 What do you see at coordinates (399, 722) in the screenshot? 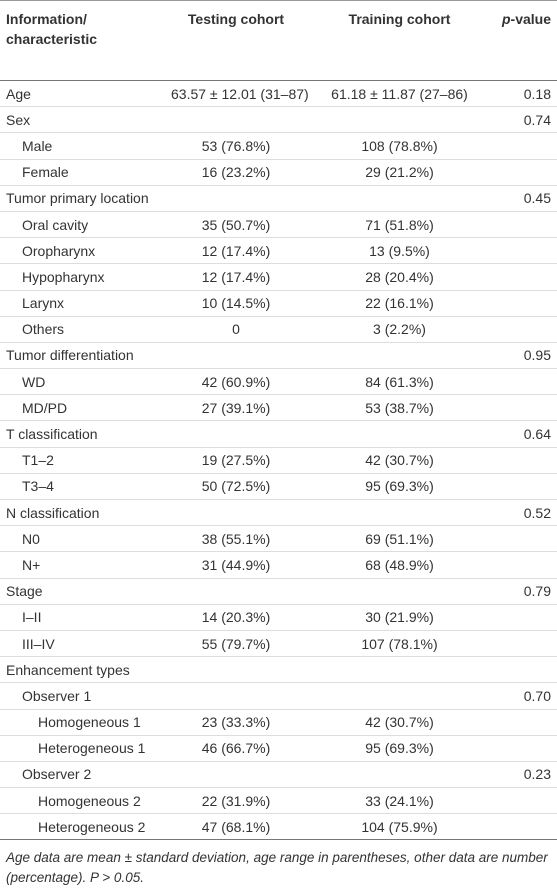
I see `table-cell: 42 (30.7%)` at bounding box center [399, 722].